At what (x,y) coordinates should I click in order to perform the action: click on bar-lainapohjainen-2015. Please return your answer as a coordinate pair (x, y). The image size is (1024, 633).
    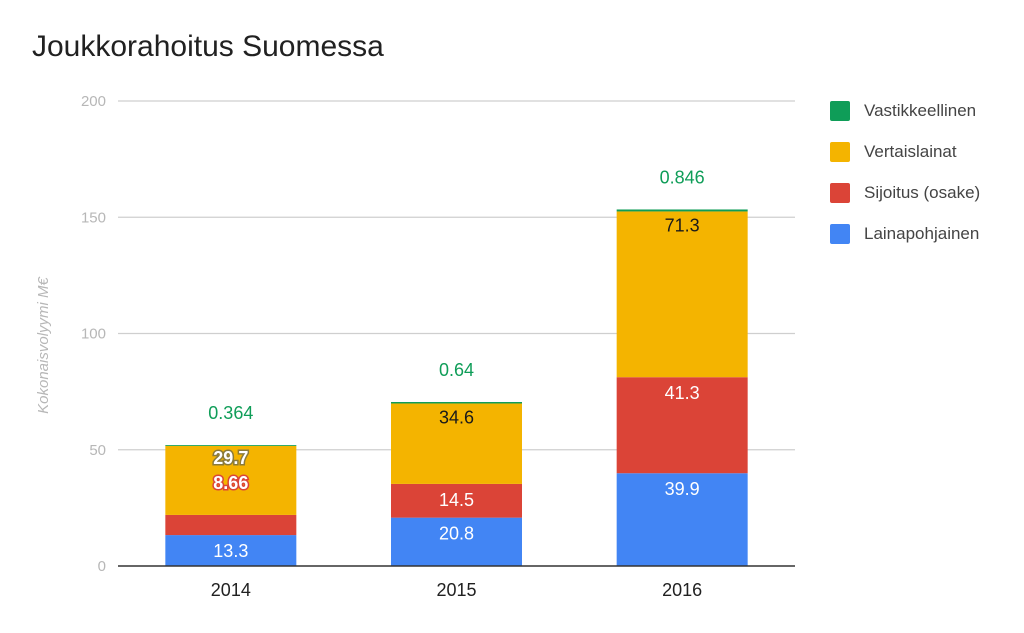
    Looking at the image, I should click on (456, 541).